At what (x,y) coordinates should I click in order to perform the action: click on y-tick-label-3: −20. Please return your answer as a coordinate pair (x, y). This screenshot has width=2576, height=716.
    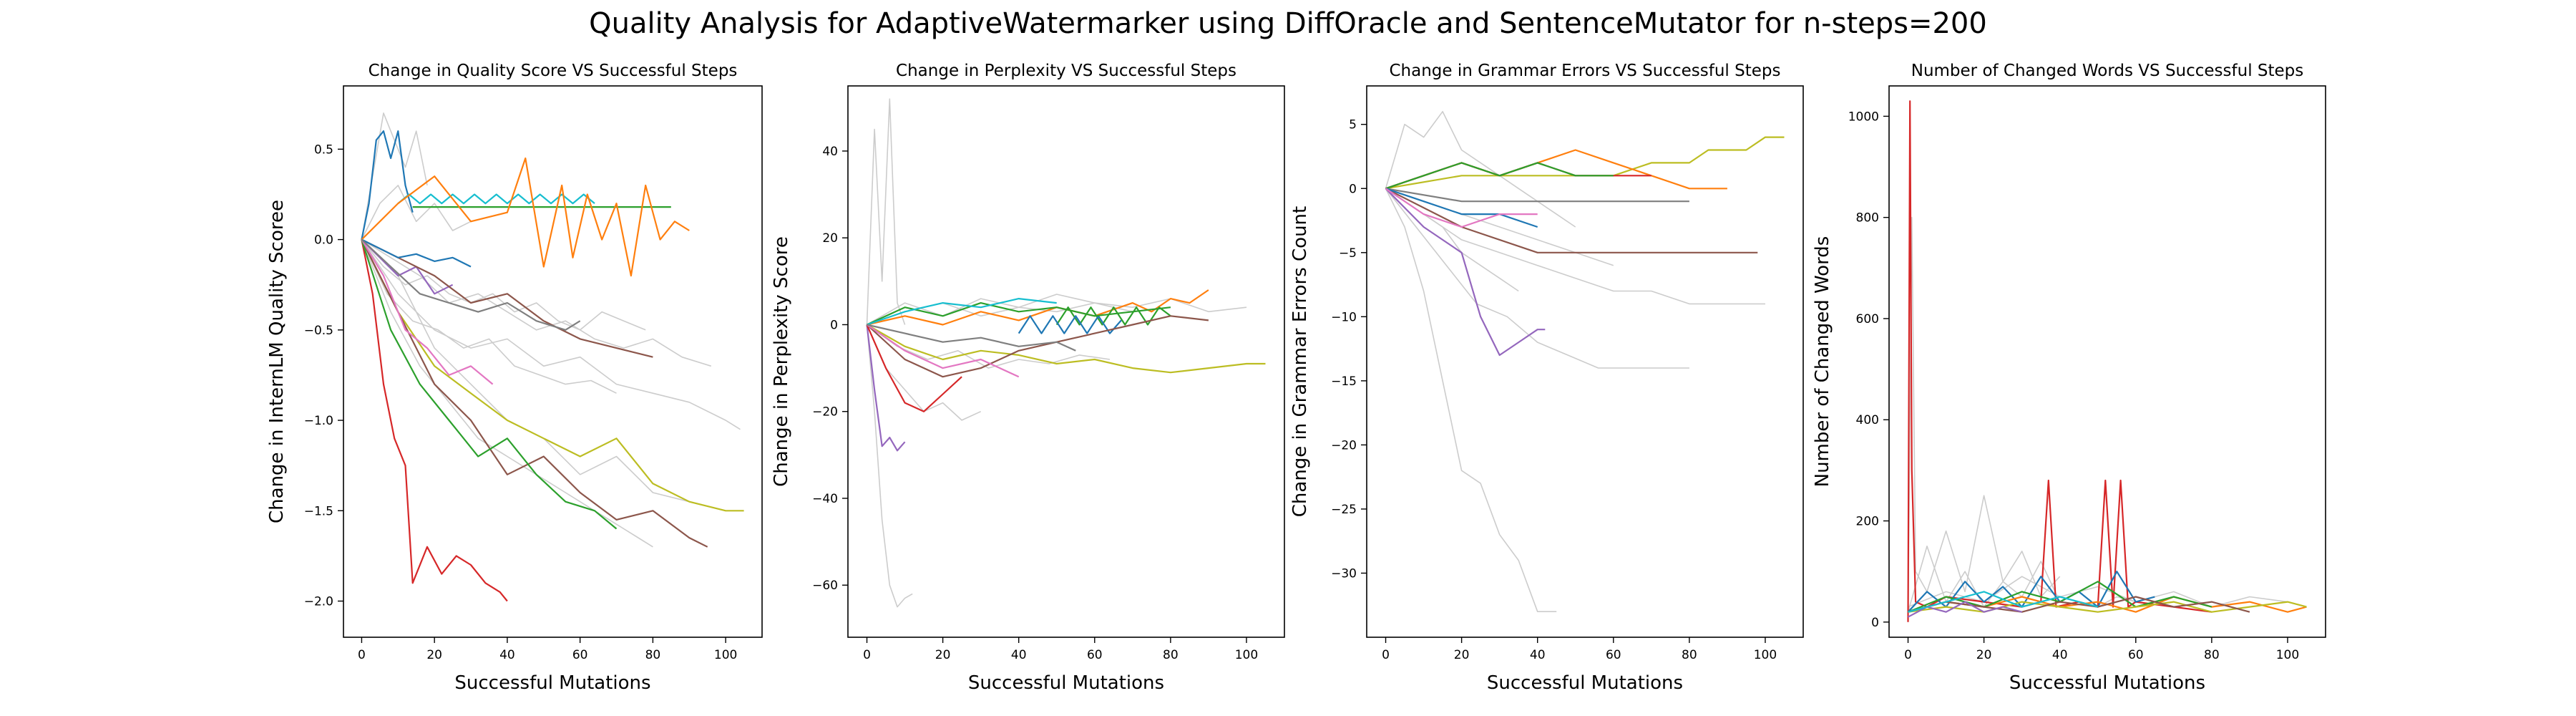
    Looking at the image, I should click on (1344, 445).